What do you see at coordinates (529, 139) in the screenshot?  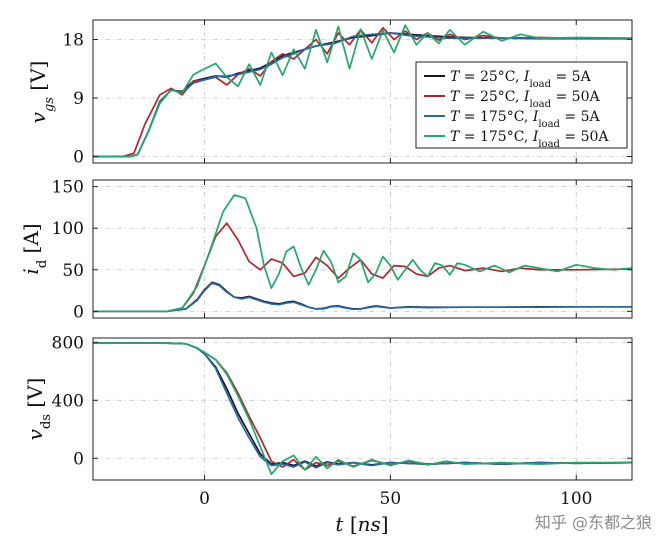 I see `legend-label-4: T = 175°C, Iload = 50A` at bounding box center [529, 139].